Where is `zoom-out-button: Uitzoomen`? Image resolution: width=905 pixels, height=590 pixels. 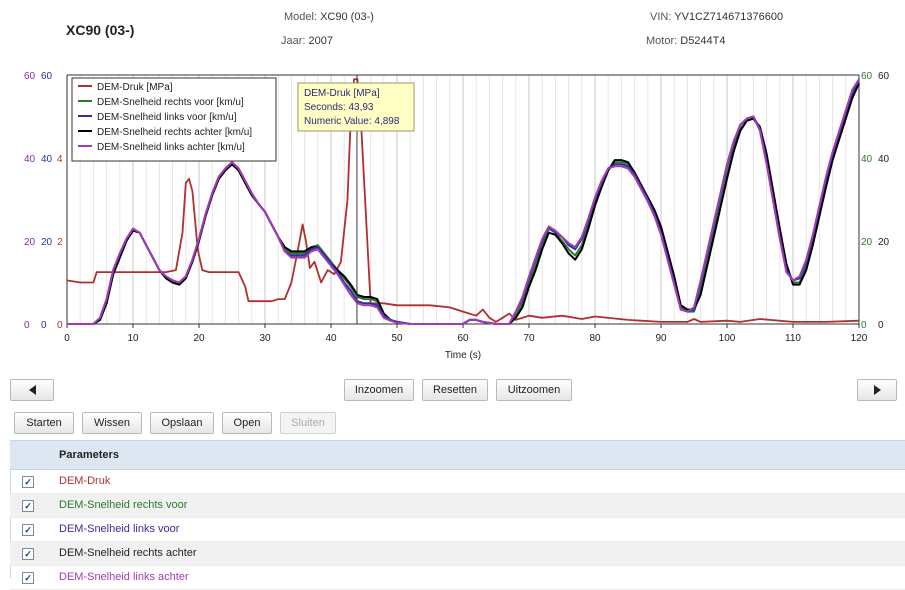
zoom-out-button: Uitzoomen is located at coordinates (534, 390).